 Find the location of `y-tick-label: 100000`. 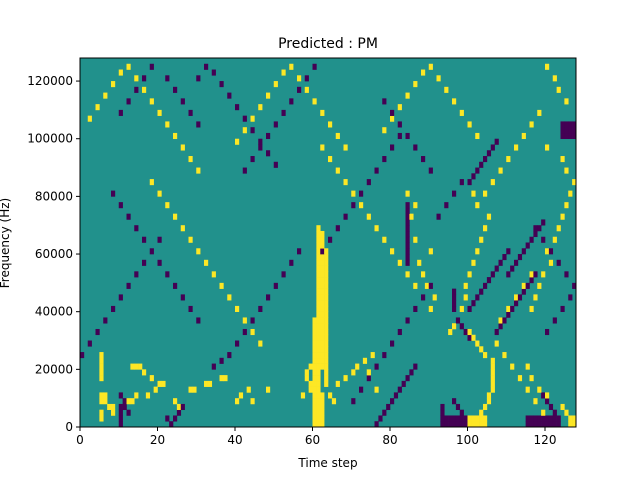

y-tick-label: 100000 is located at coordinates (50, 139).